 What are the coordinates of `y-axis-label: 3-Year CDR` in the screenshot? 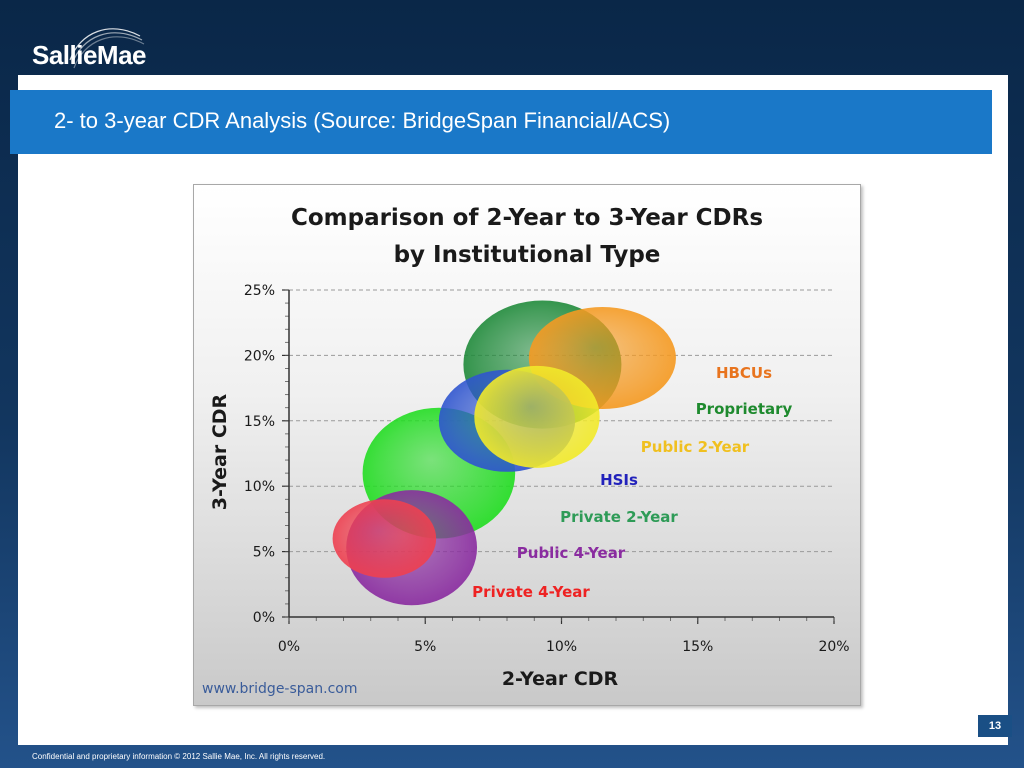 It's located at (220, 451).